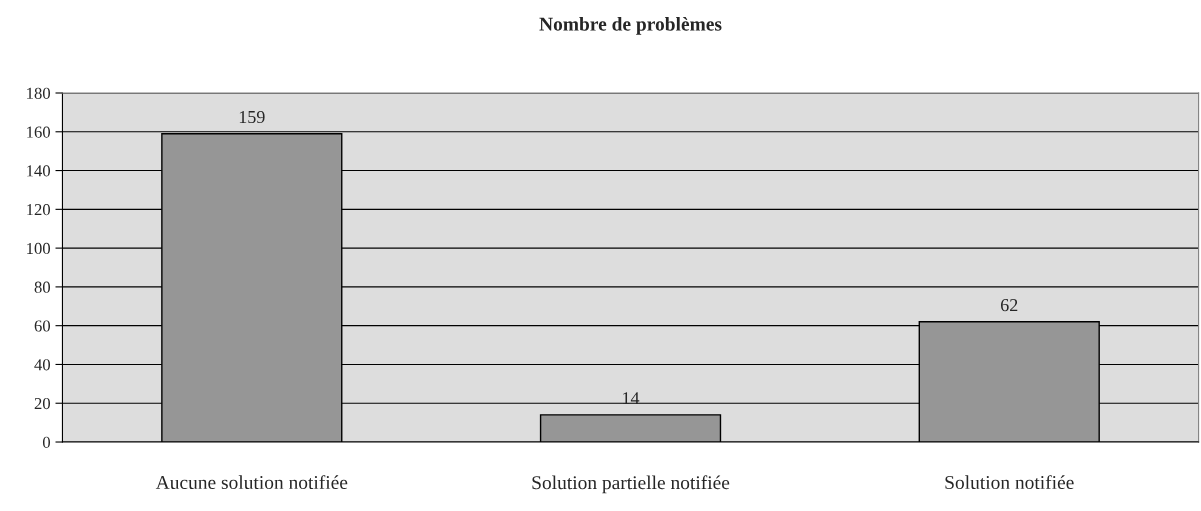  I want to click on x-tick-label: Aucune solution notifiée, so click(251, 482).